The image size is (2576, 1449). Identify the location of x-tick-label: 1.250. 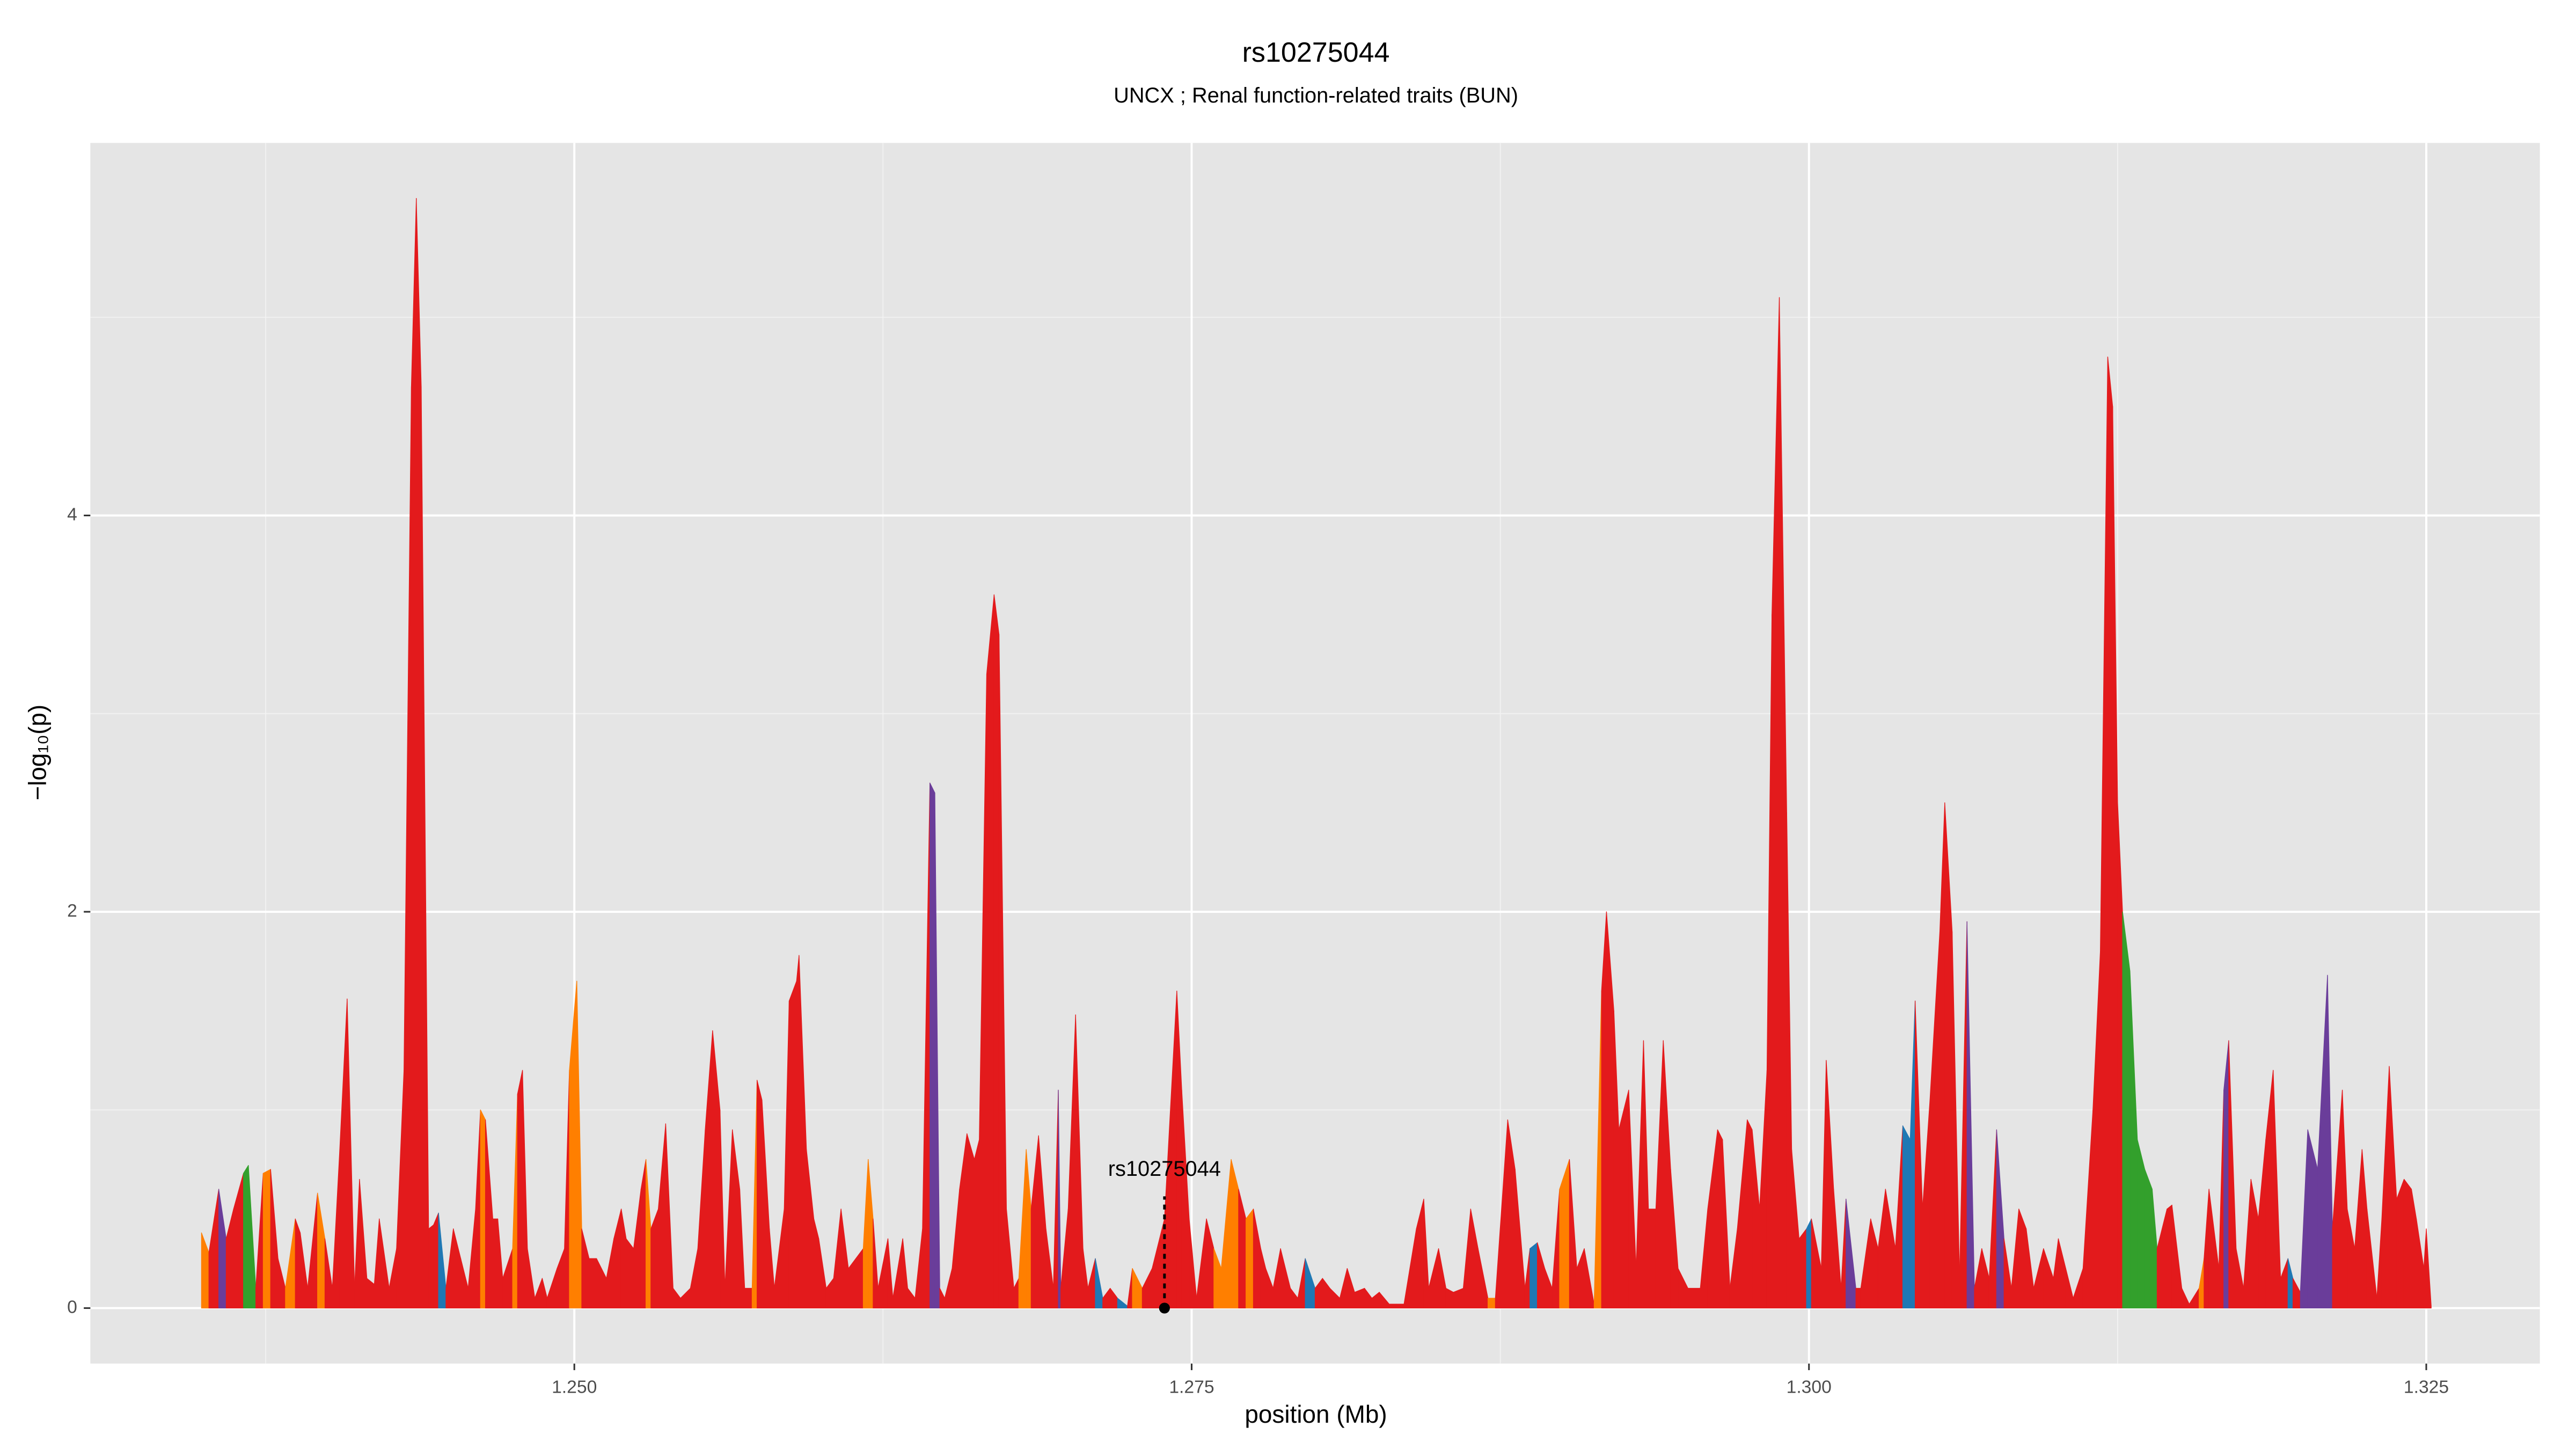
(574, 1387).